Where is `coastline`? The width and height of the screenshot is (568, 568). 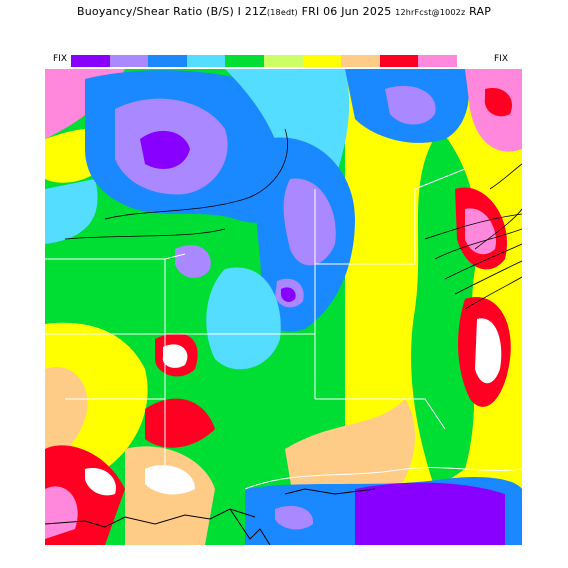 coastline is located at coordinates (210, 516).